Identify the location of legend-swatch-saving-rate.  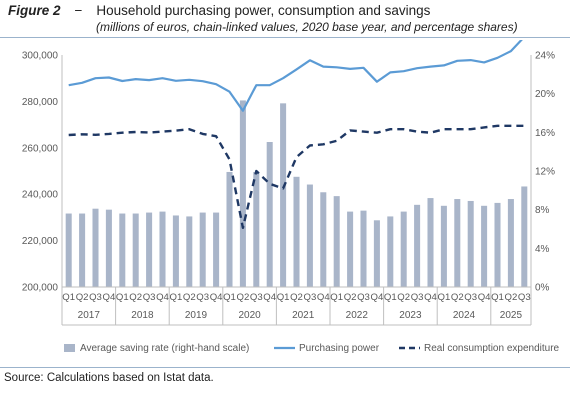
(69, 348).